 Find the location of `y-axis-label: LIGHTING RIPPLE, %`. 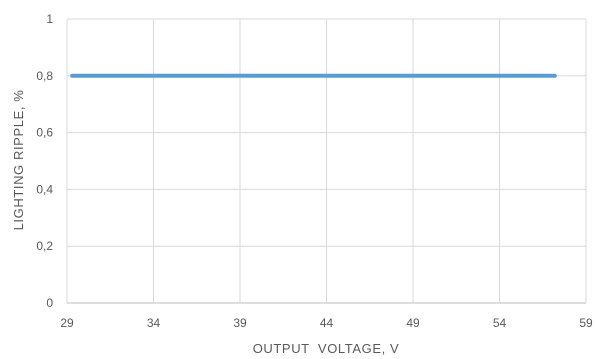

y-axis-label: LIGHTING RIPPLE, % is located at coordinates (18, 160).